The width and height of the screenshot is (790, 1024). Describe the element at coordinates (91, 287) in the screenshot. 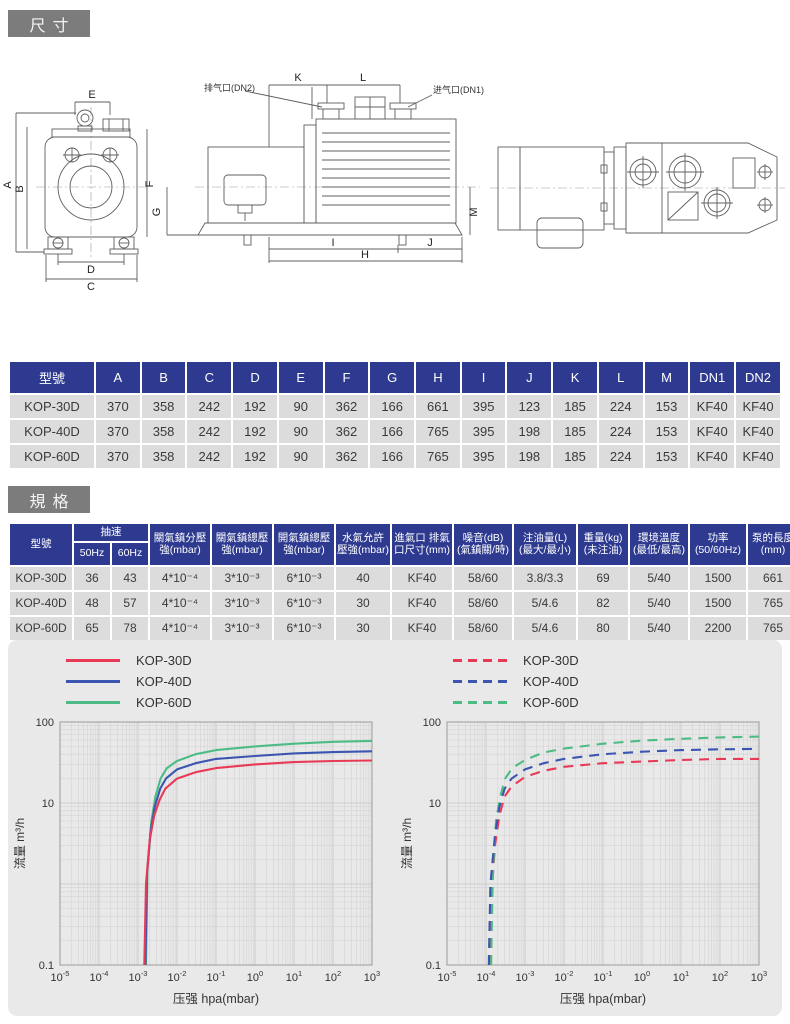

I see `dim-label-C: C` at that location.